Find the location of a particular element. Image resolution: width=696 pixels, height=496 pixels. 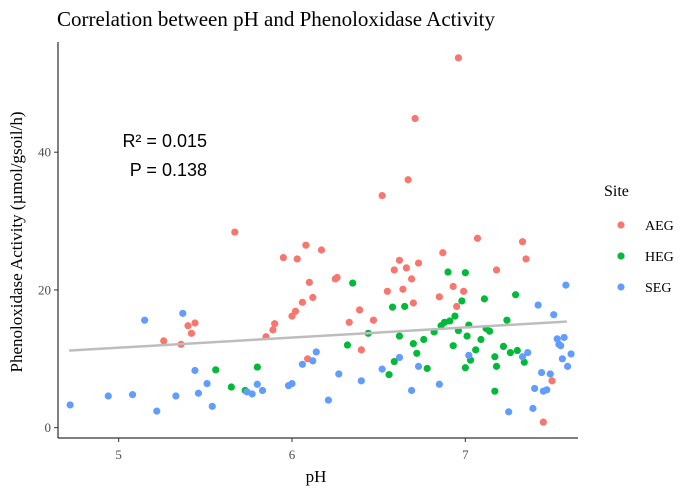

legend-key-aeg is located at coordinates (621, 225).